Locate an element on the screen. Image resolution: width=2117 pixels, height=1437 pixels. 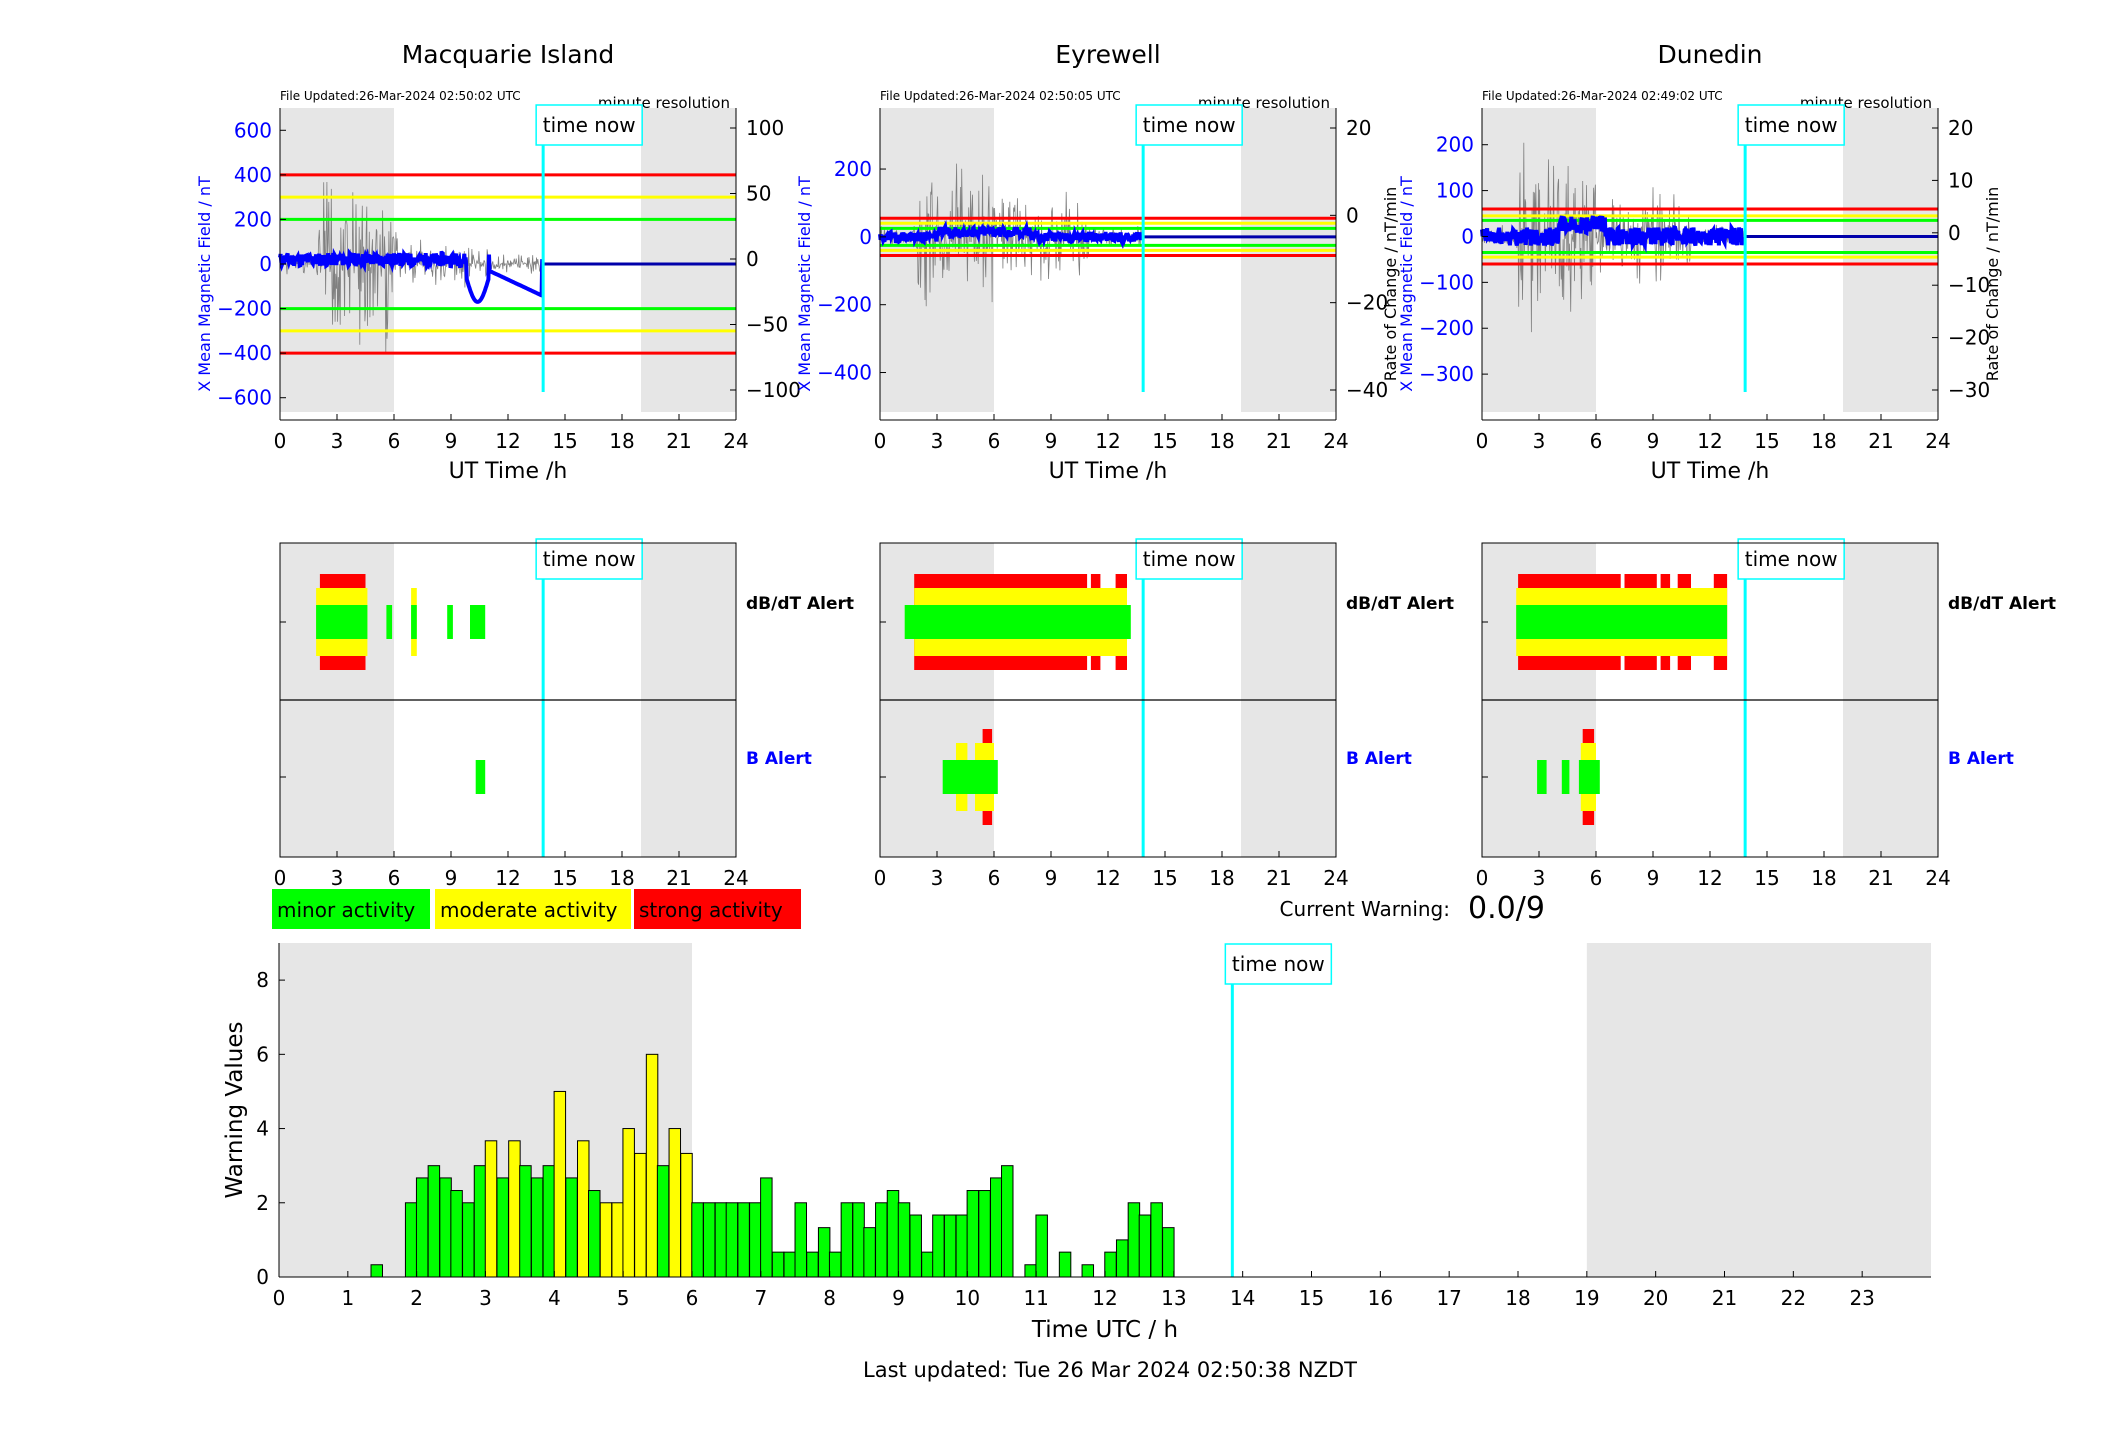
bar-y-tick-label: 8 is located at coordinates (262, 980).